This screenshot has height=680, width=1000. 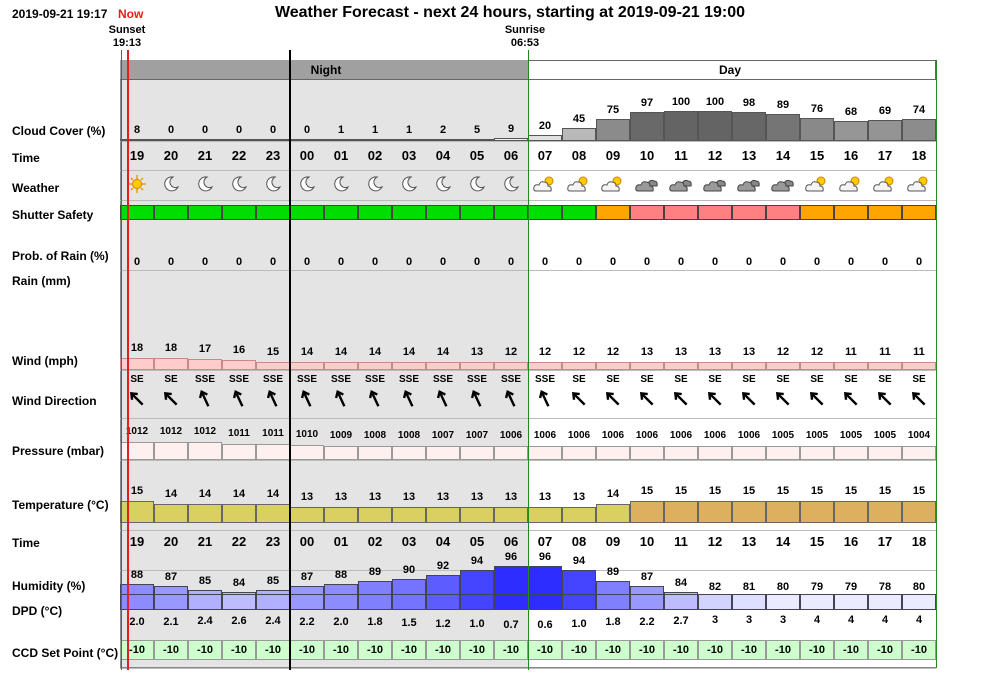 I want to click on dpd-value: 1.2, so click(x=443, y=623).